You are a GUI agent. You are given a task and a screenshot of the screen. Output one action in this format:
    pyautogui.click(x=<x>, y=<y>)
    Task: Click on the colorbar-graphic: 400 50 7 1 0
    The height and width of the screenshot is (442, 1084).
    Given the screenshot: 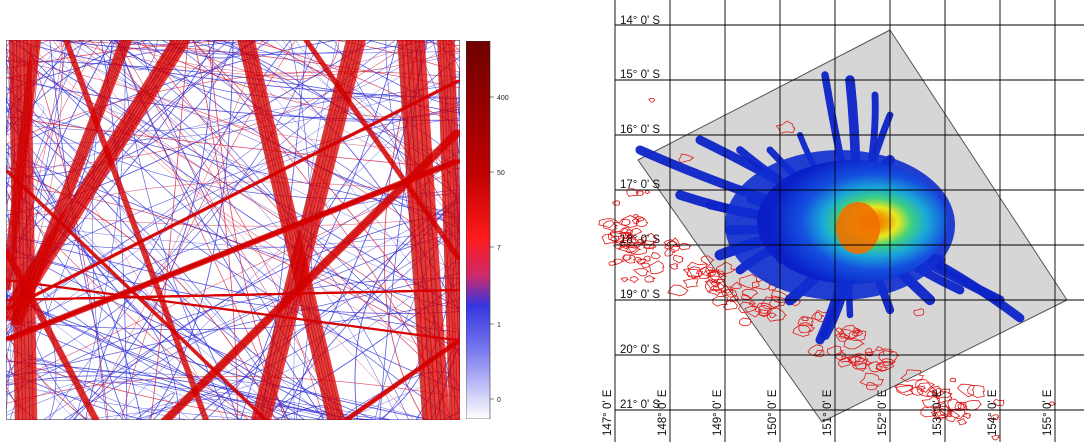 What is the action you would take?
    pyautogui.click(x=487, y=230)
    